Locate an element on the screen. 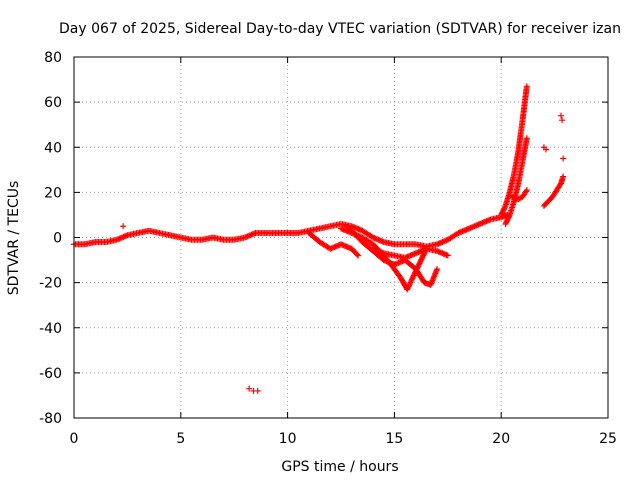 Image resolution: width=640 pixels, height=480 pixels. y-tick-label: 80 is located at coordinates (53, 58).